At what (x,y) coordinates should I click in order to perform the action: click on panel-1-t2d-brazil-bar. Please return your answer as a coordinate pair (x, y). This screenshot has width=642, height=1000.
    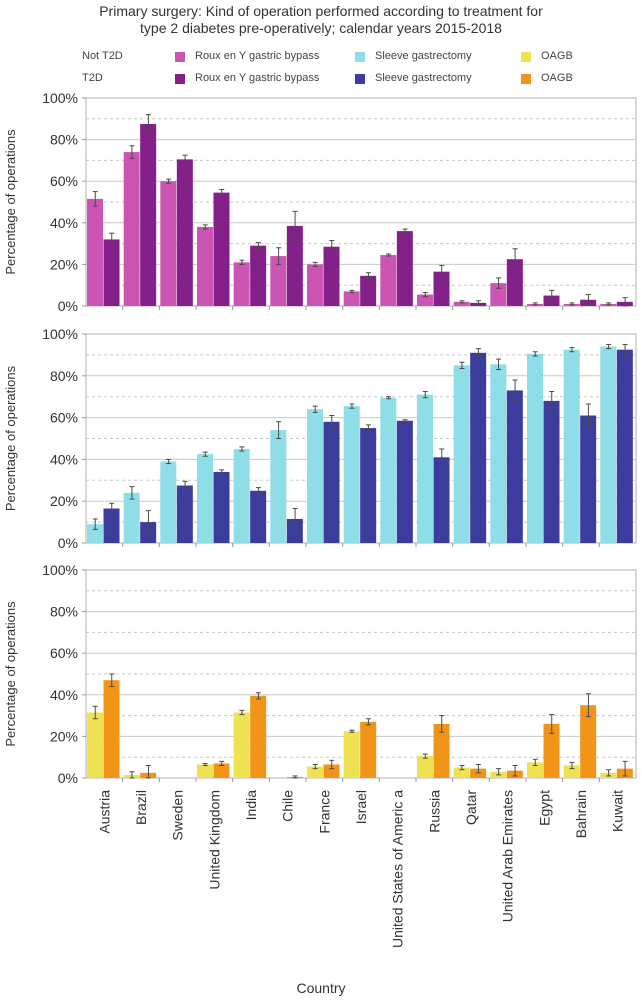
    Looking at the image, I should click on (148, 215).